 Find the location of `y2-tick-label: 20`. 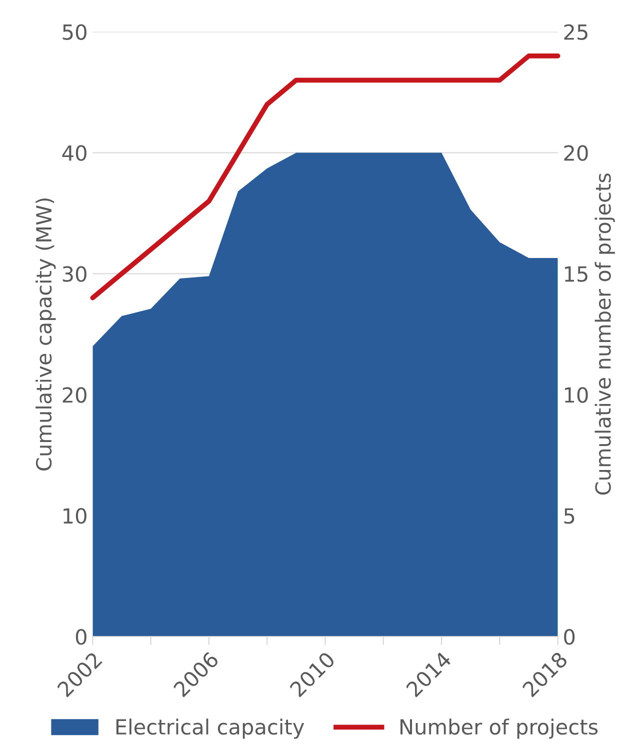

y2-tick-label: 20 is located at coordinates (576, 153).